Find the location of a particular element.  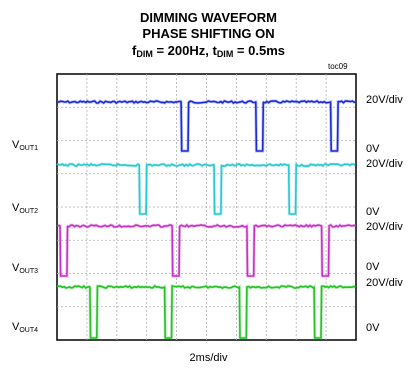

x-axis-label: 2ms/div is located at coordinates (208, 358).